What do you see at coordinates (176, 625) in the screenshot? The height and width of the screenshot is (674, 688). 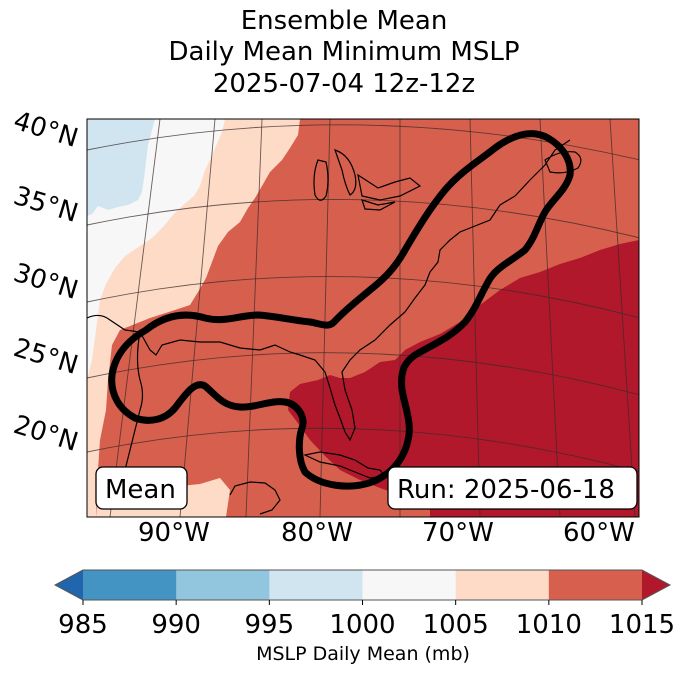 I see `colorbar-tick-label-990: 990` at bounding box center [176, 625].